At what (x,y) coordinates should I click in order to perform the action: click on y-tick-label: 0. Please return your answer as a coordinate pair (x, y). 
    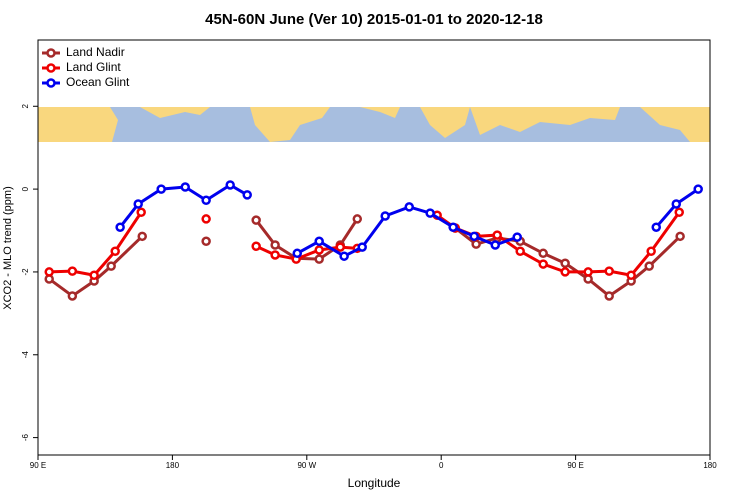
    Looking at the image, I should click on (25, 188).